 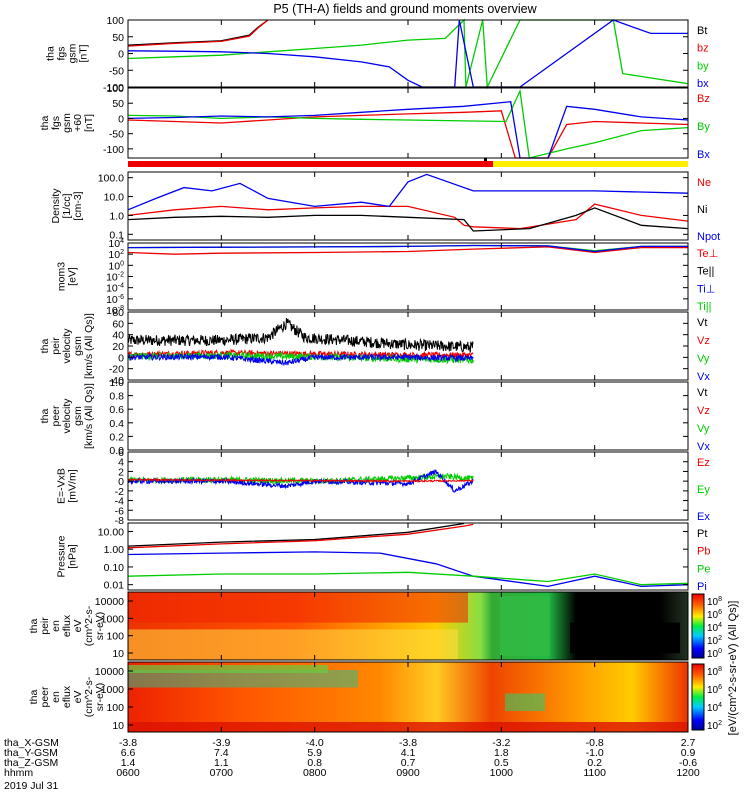 I want to click on y-tick-label: 1.00, so click(x=114, y=550).